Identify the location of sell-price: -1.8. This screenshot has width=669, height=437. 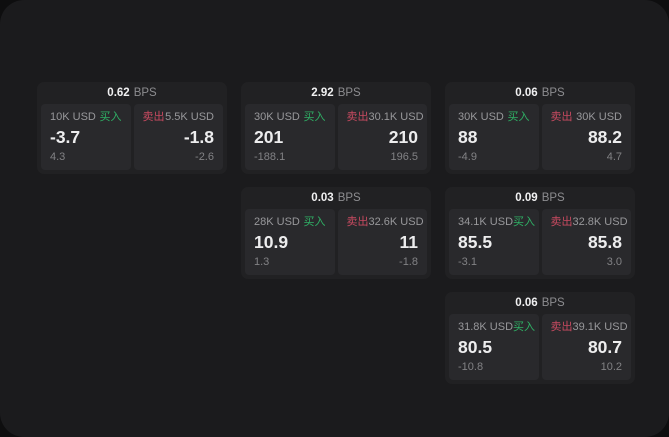
(198, 137).